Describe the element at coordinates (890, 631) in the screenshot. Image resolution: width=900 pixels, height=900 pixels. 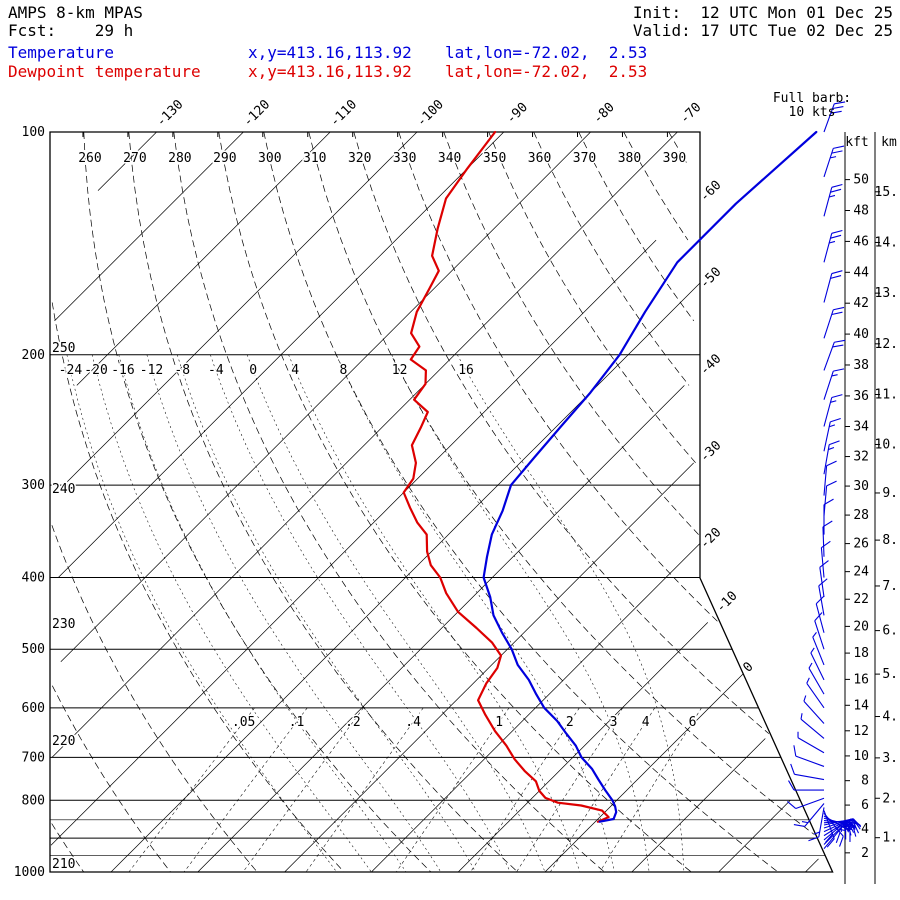
I see `svg-text: 6.` at that location.